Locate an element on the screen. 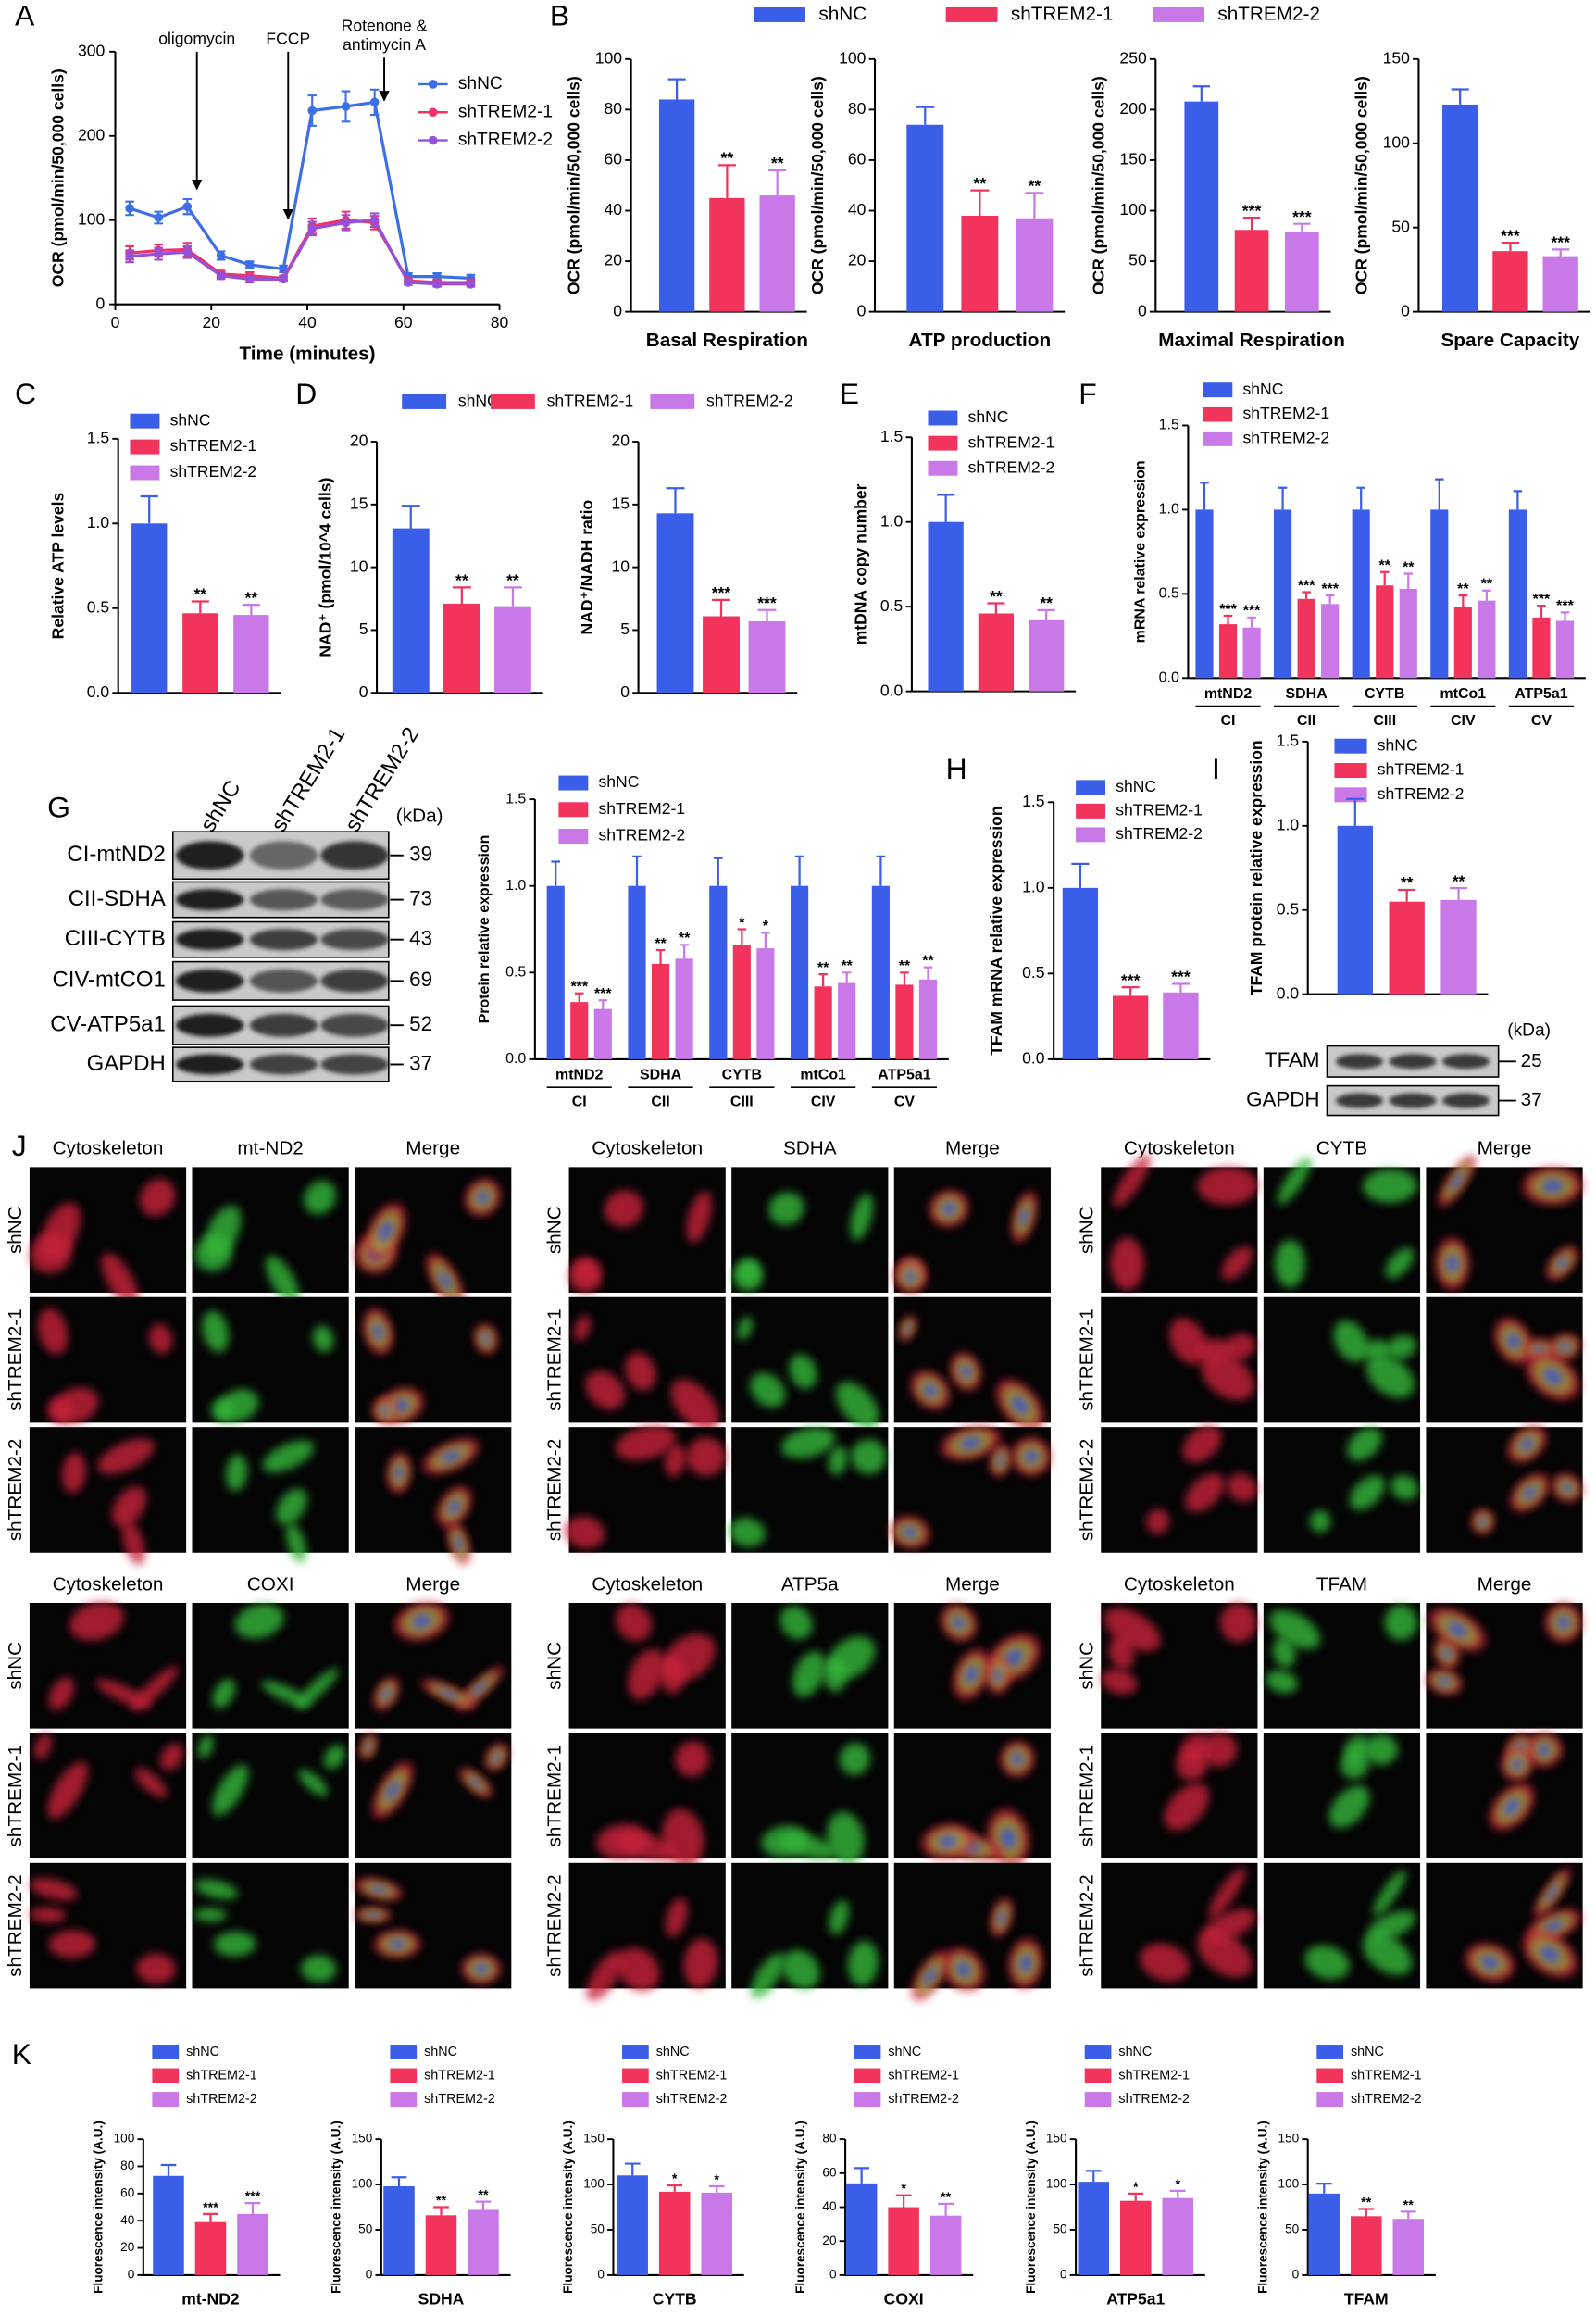  y-tick-label: 40 is located at coordinates (127, 2220).